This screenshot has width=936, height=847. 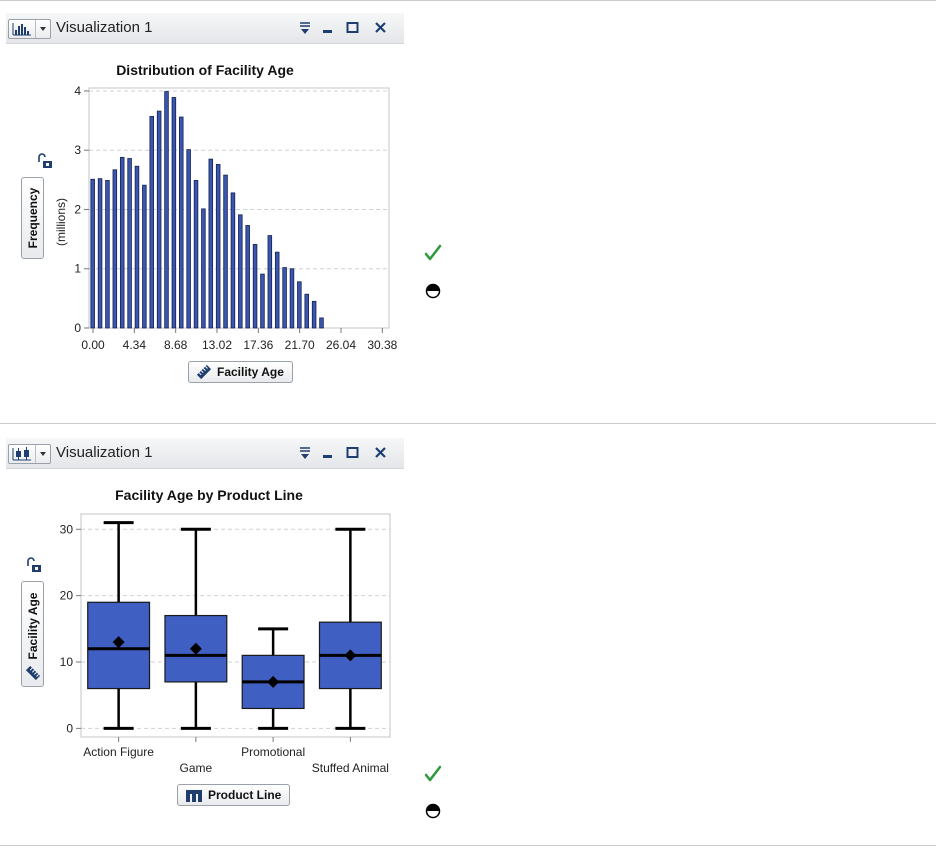 What do you see at coordinates (67, 596) in the screenshot?
I see `y-tick-label: 20` at bounding box center [67, 596].